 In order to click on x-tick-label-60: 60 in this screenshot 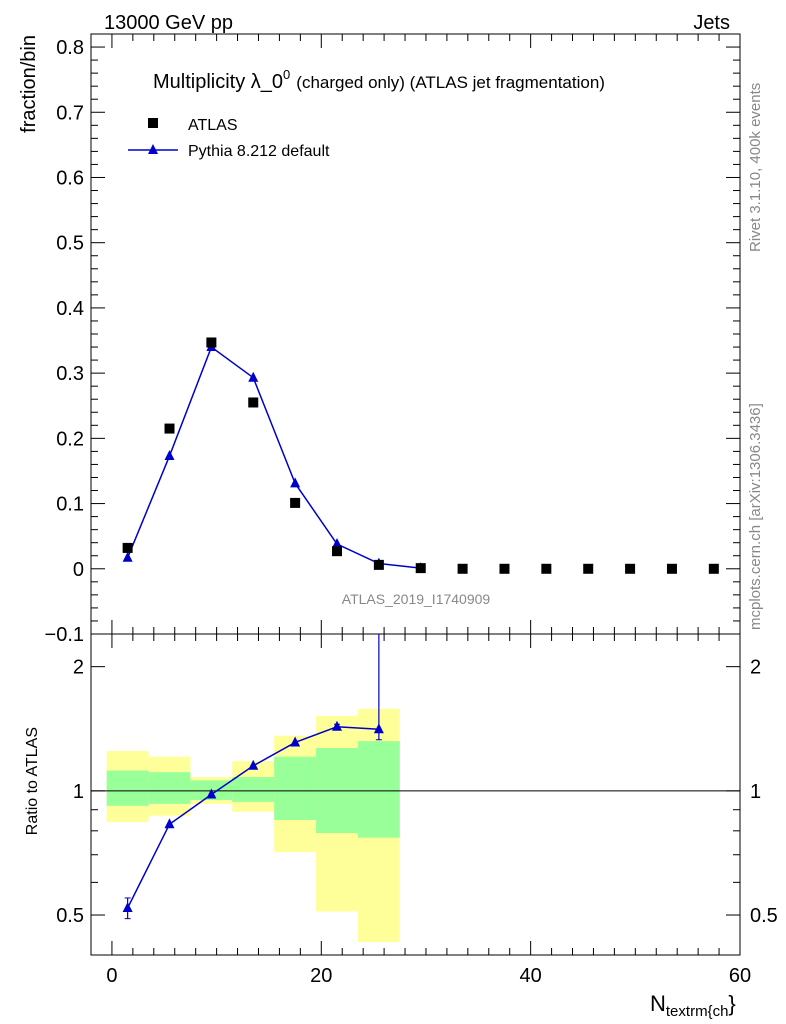, I will do `click(740, 976)`.